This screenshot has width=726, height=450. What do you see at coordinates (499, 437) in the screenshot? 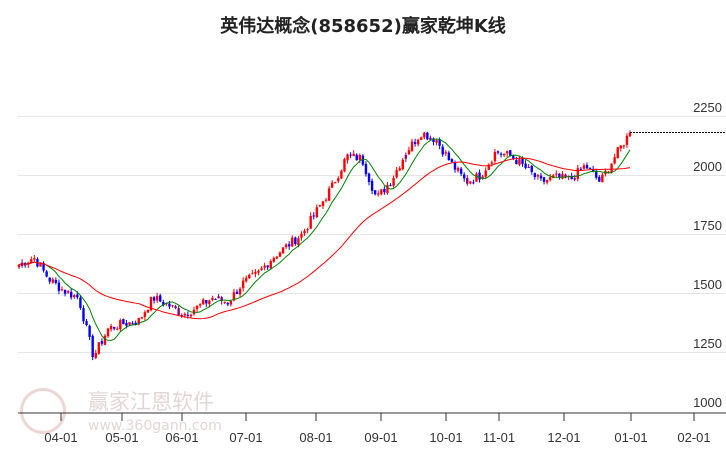
I see `x-tick-label: 11-01` at bounding box center [499, 437].